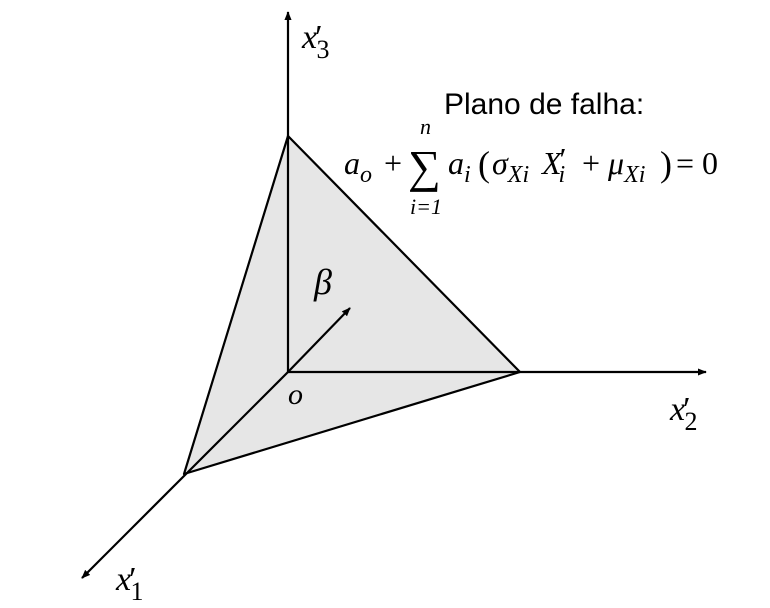 This screenshot has width=770, height=608. Describe the element at coordinates (322, 282) in the screenshot. I see `beta-label: β` at that location.